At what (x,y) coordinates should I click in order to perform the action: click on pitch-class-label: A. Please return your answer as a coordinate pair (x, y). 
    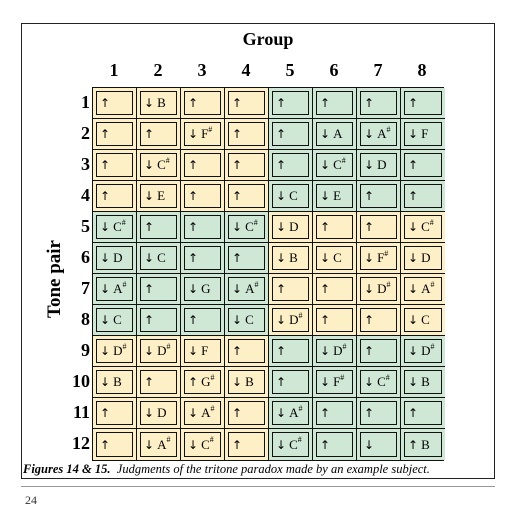
    Looking at the image, I should click on (338, 133).